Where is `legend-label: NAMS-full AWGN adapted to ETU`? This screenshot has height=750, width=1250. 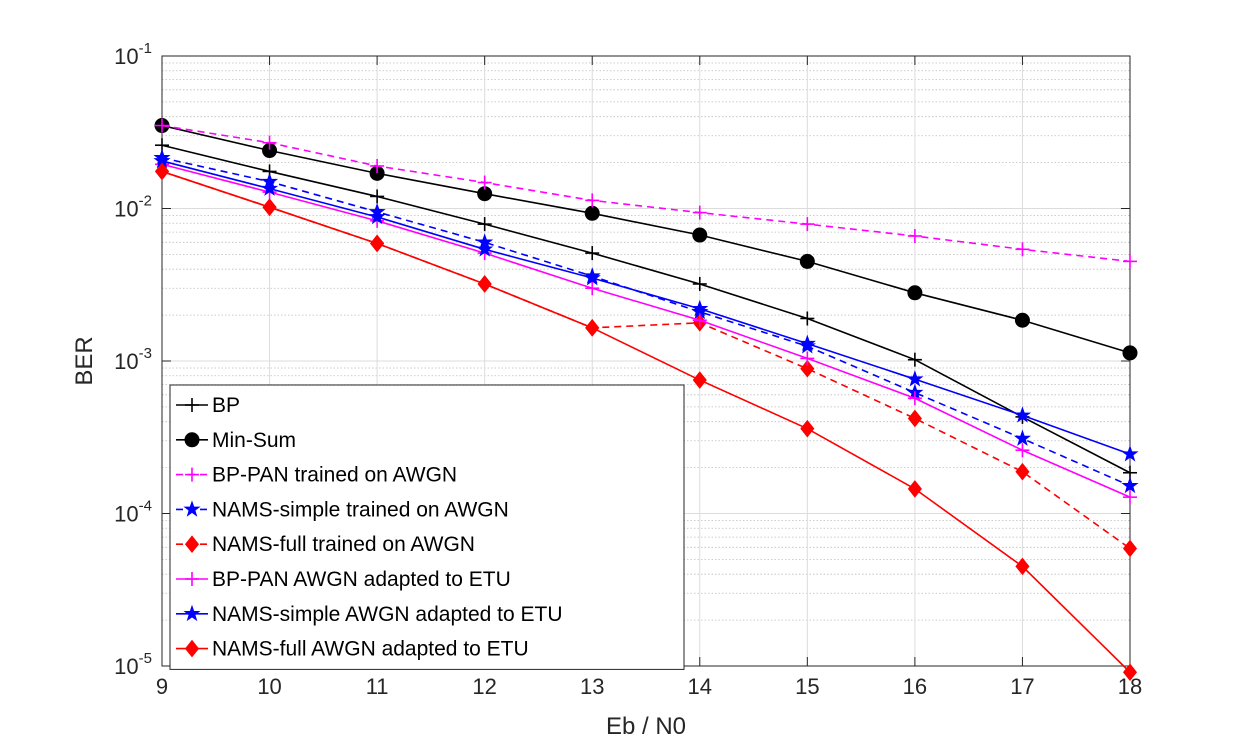 legend-label: NAMS-full AWGN adapted to ETU is located at coordinates (370, 649).